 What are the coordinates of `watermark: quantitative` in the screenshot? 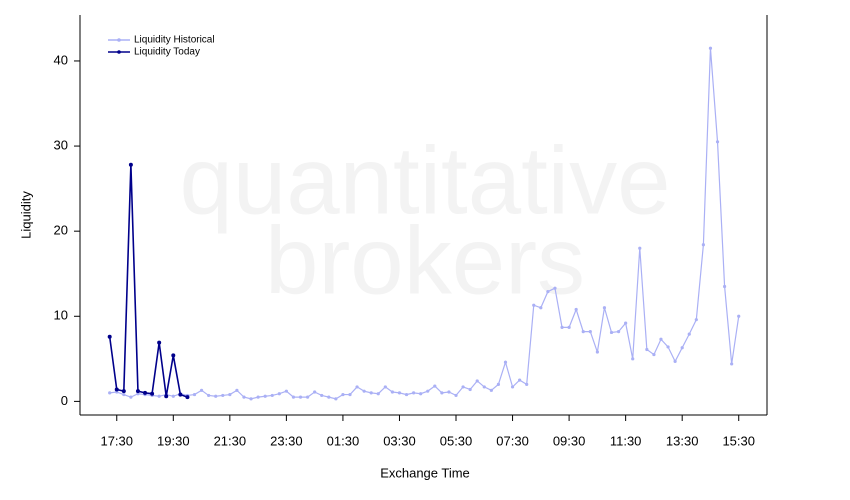 It's located at (424, 180).